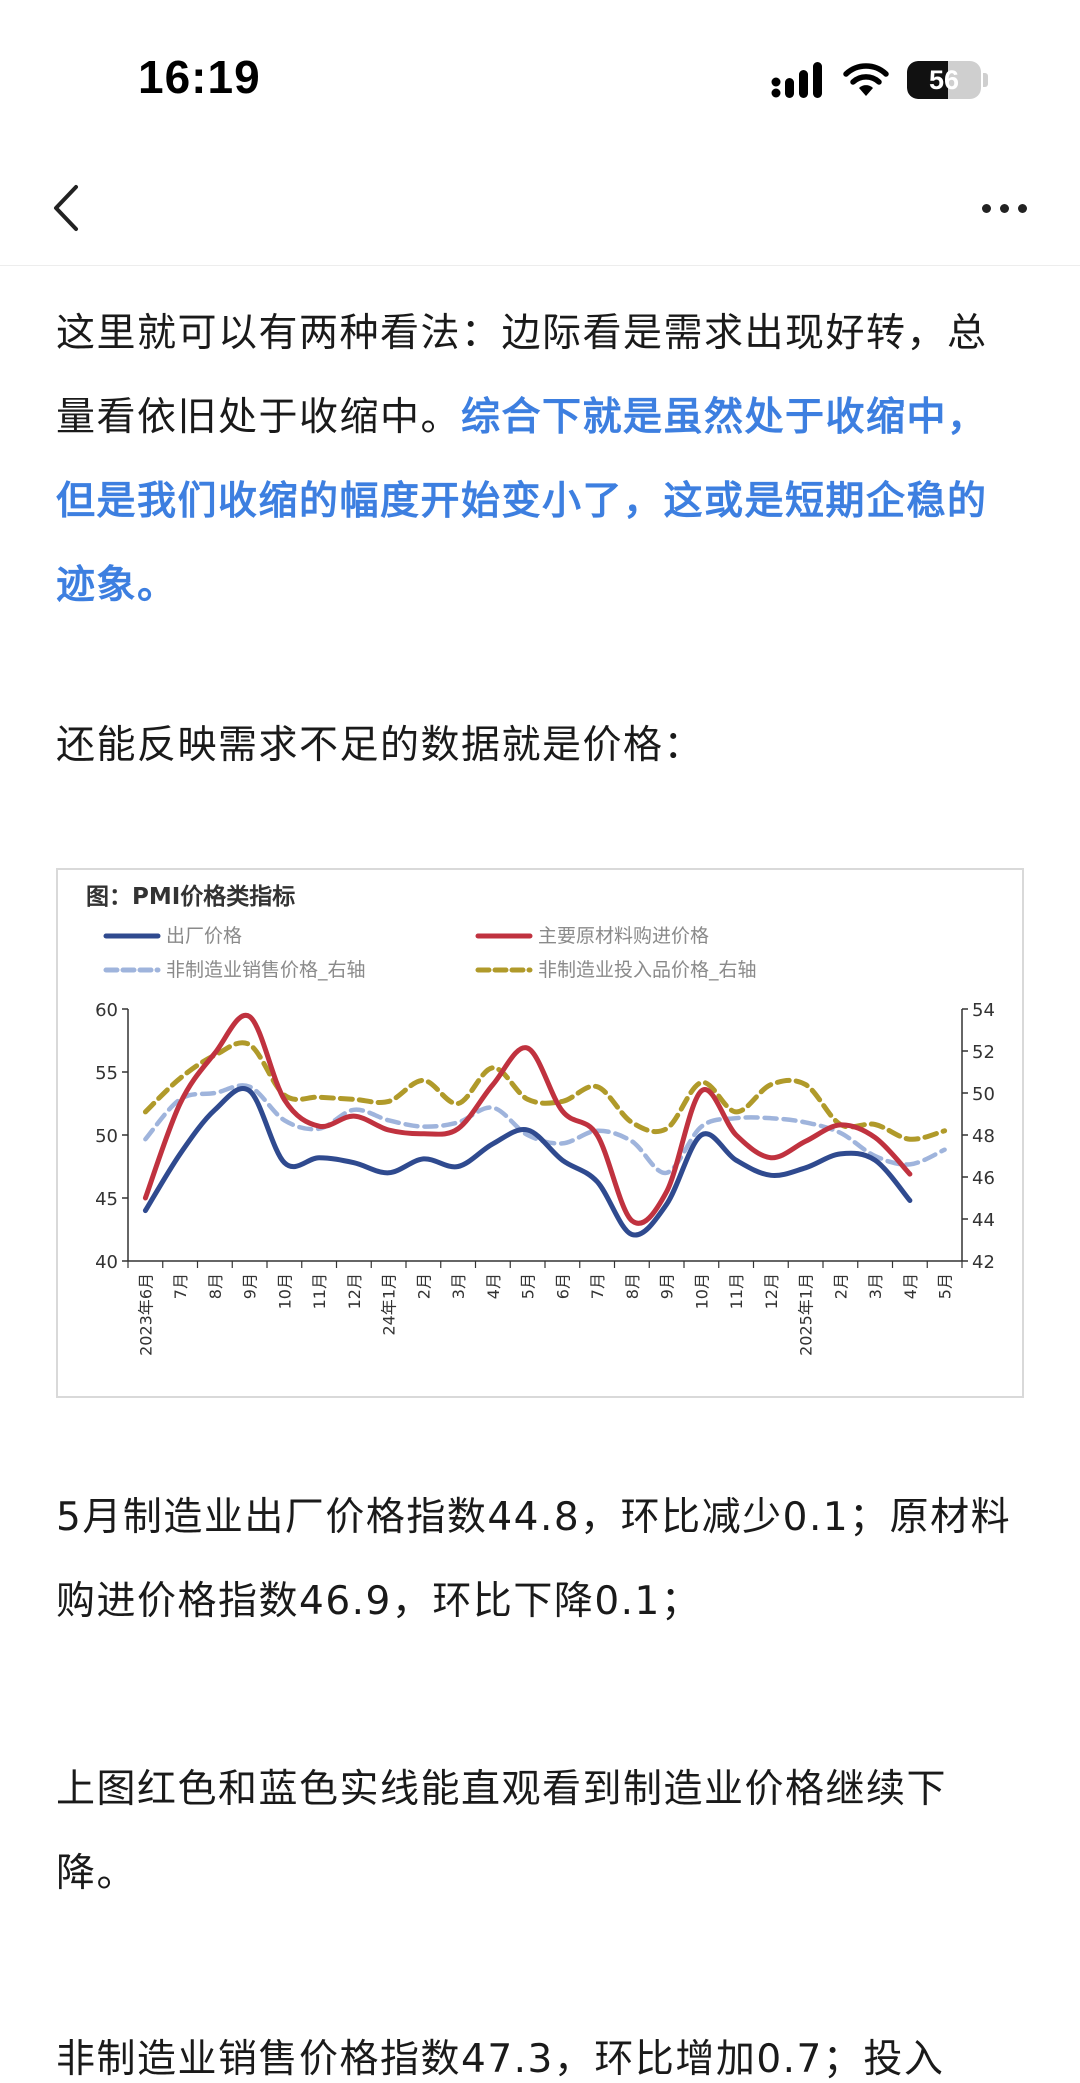  What do you see at coordinates (983, 1136) in the screenshot?
I see `y-tick-label-right: 48` at bounding box center [983, 1136].